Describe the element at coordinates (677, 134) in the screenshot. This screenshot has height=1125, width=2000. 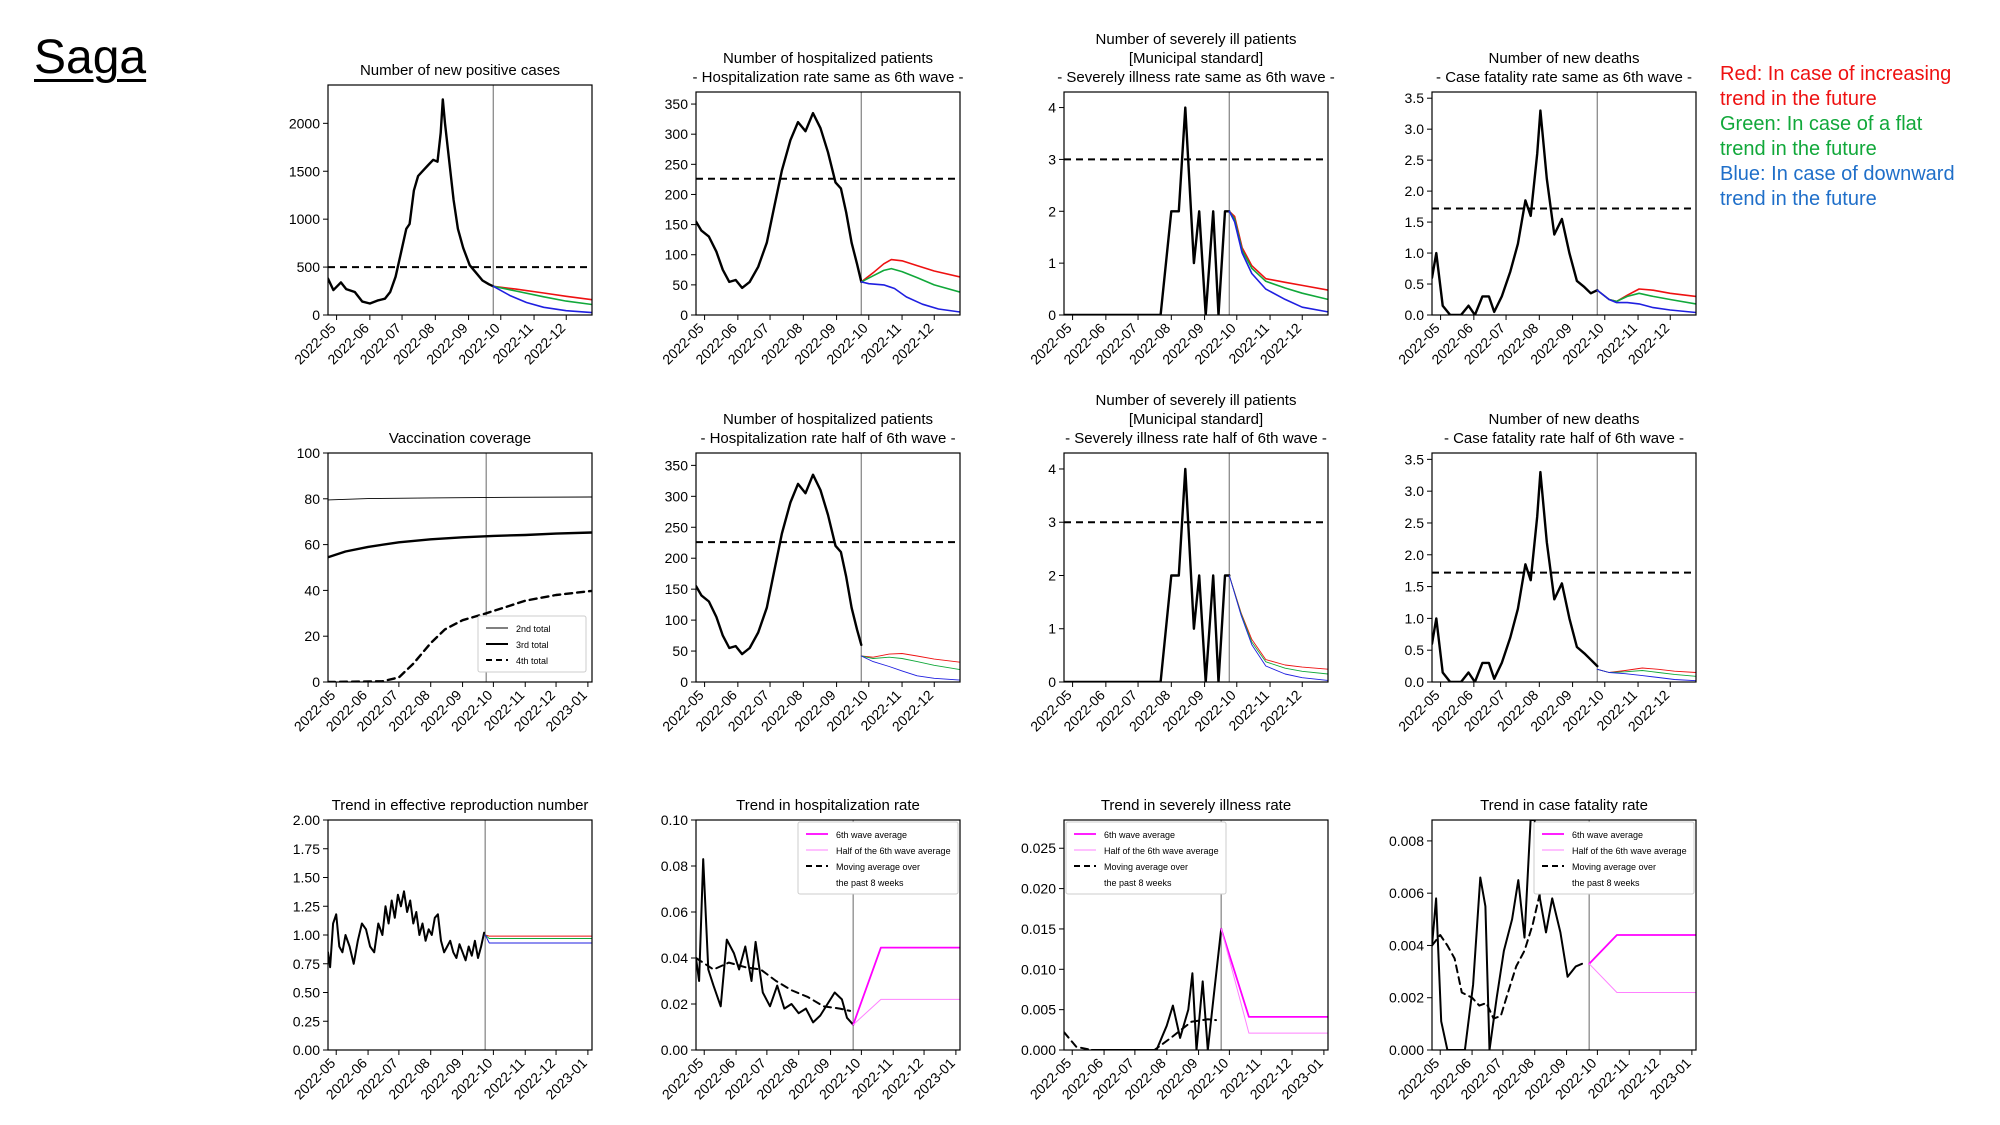
I see `y-tick-label: 300` at that location.